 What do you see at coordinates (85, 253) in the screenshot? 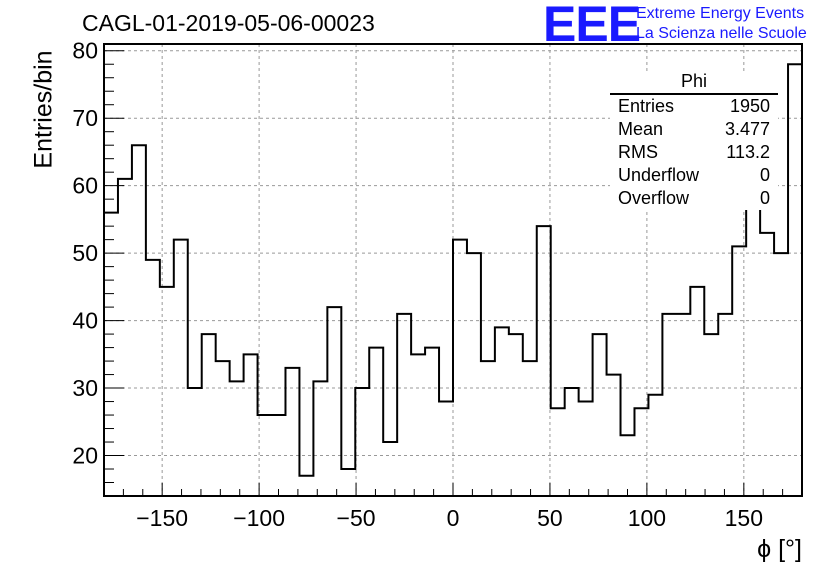
I see `y-tick-label: 50` at bounding box center [85, 253].